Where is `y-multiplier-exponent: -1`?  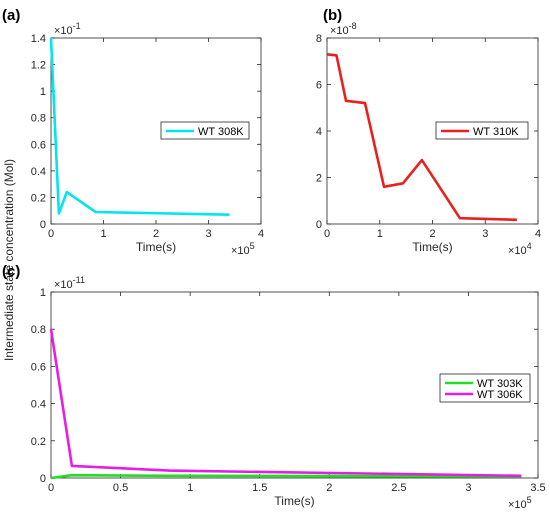 y-multiplier-exponent: -1 is located at coordinates (77, 26).